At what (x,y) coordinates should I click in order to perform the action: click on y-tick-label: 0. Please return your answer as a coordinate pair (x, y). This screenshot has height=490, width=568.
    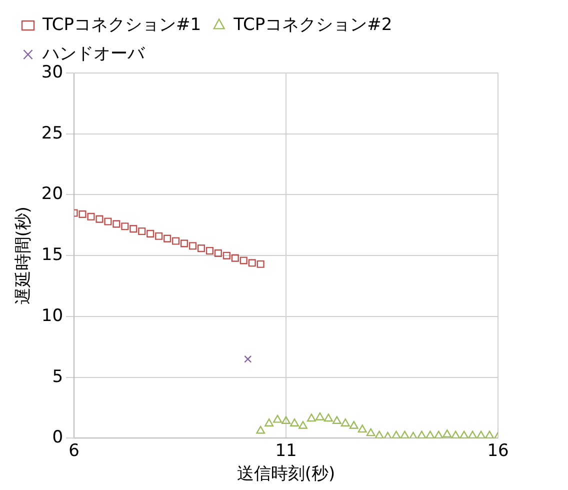
    Looking at the image, I should click on (58, 438).